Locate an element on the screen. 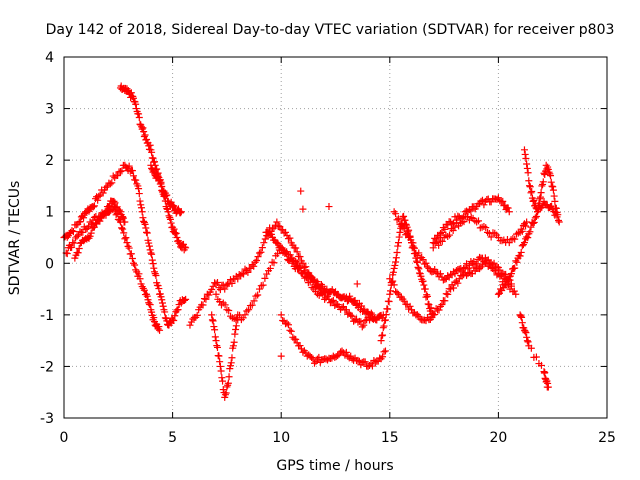 The image size is (640, 480). x-tick-label: 0 is located at coordinates (64, 438).